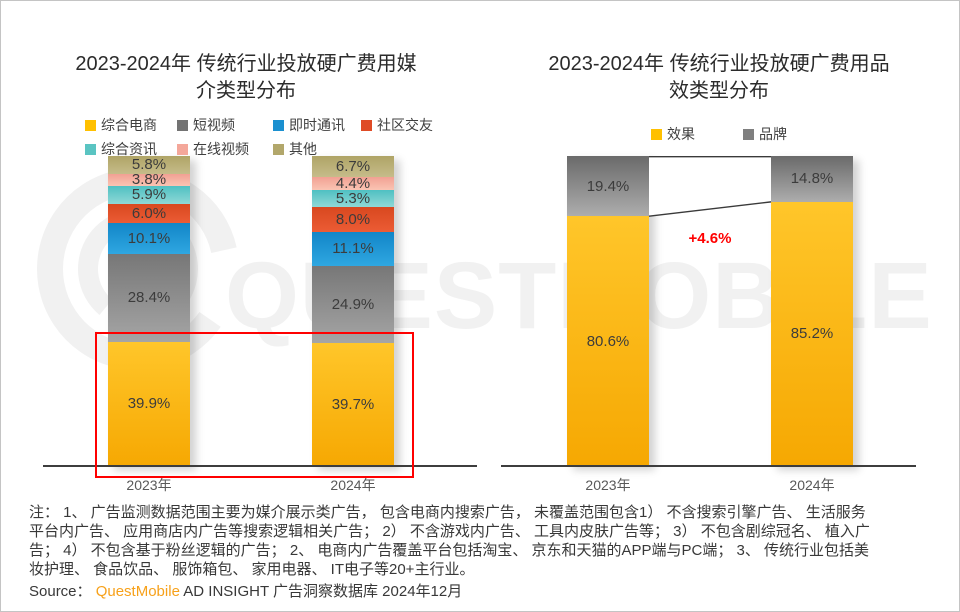 This screenshot has width=960, height=612. I want to click on segment-value-label: 80.6%, so click(608, 341).